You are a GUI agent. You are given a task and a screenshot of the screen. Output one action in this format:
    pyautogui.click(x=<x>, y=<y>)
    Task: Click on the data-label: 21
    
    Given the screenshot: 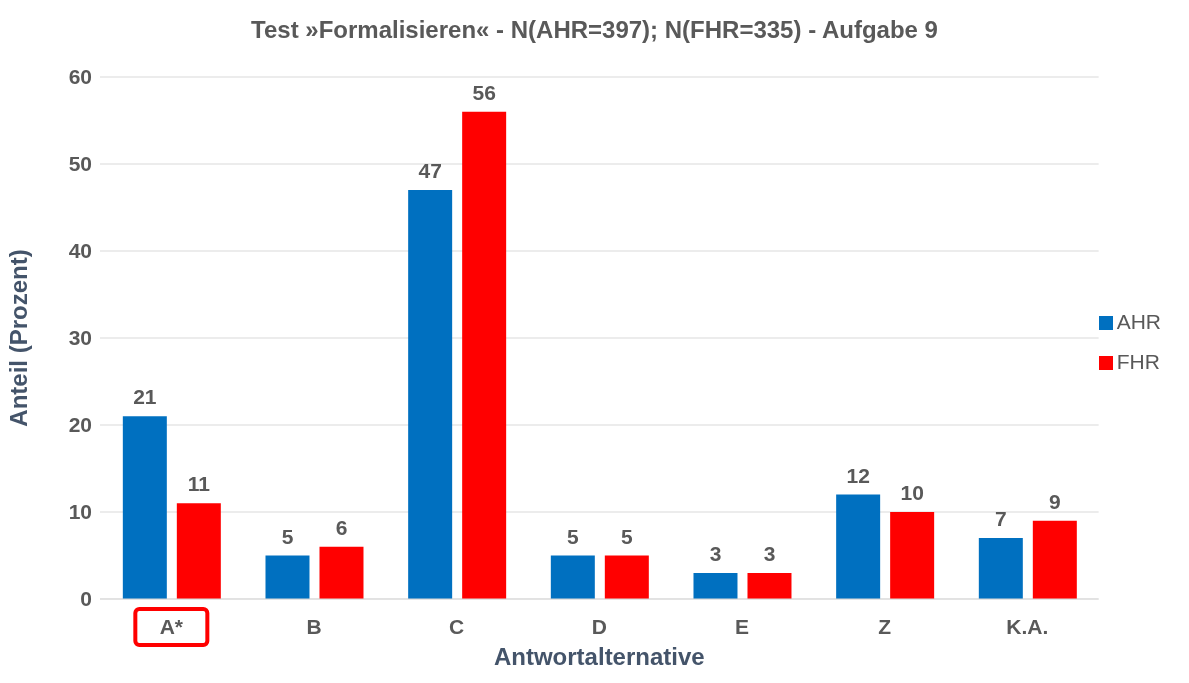 What is the action you would take?
    pyautogui.click(x=145, y=397)
    